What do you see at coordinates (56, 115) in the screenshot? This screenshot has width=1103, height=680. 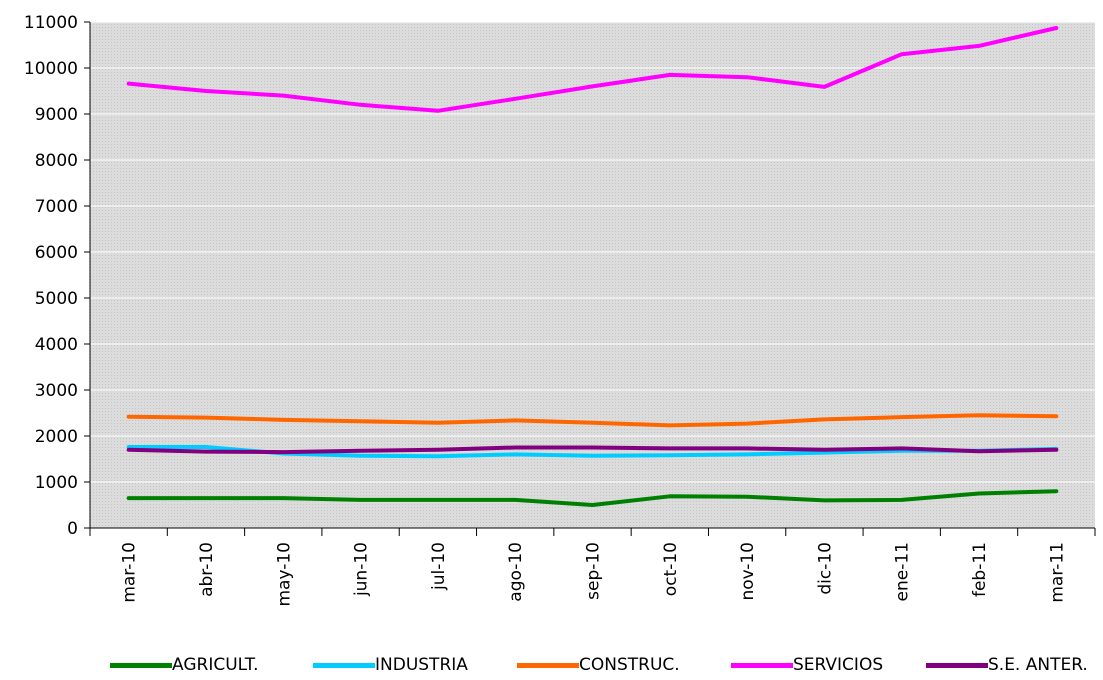 I see `y-tick-label: 9000` at bounding box center [56, 115].